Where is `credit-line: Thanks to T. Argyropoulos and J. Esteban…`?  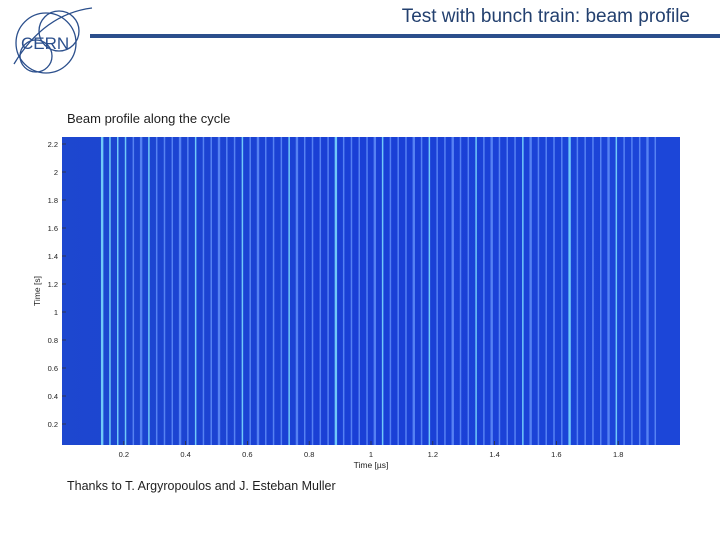
credit-line: Thanks to T. Argyropoulos and J. Esteban… is located at coordinates (201, 486).